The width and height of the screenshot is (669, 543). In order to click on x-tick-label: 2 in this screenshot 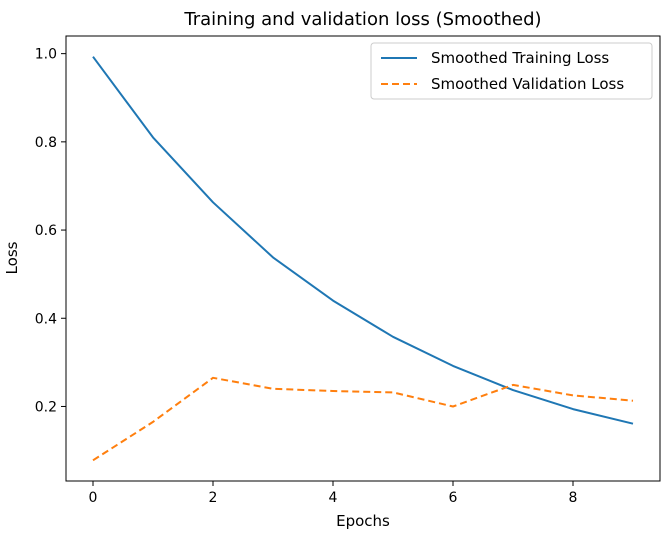, I will do `click(213, 498)`.